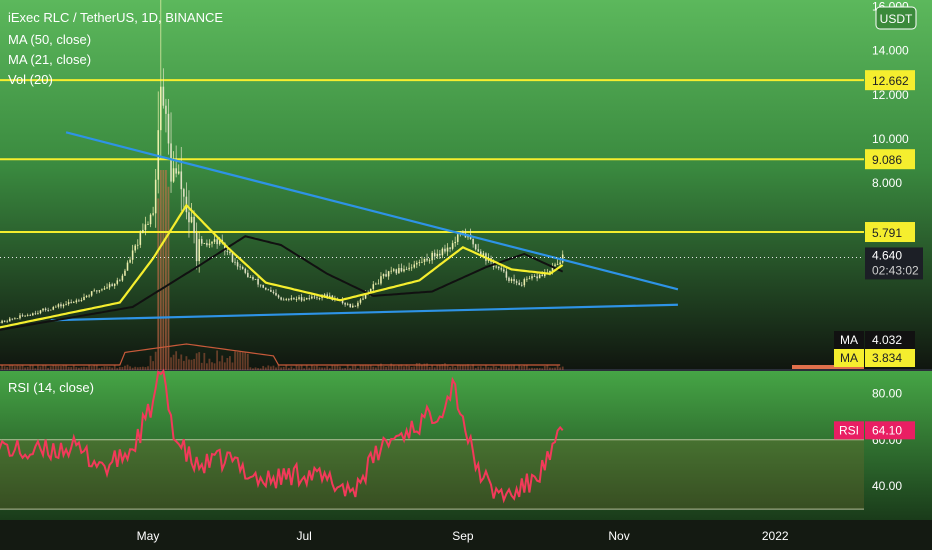 Image resolution: width=932 pixels, height=550 pixels. I want to click on trendline, so click(364, 312).